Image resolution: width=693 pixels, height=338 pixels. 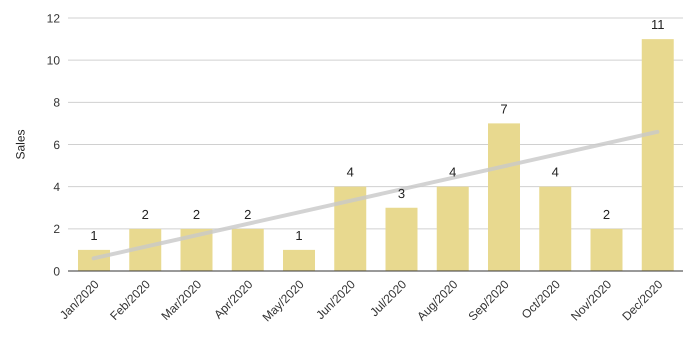 What do you see at coordinates (56, 103) in the screenshot?
I see `y-tick-label: 8` at bounding box center [56, 103].